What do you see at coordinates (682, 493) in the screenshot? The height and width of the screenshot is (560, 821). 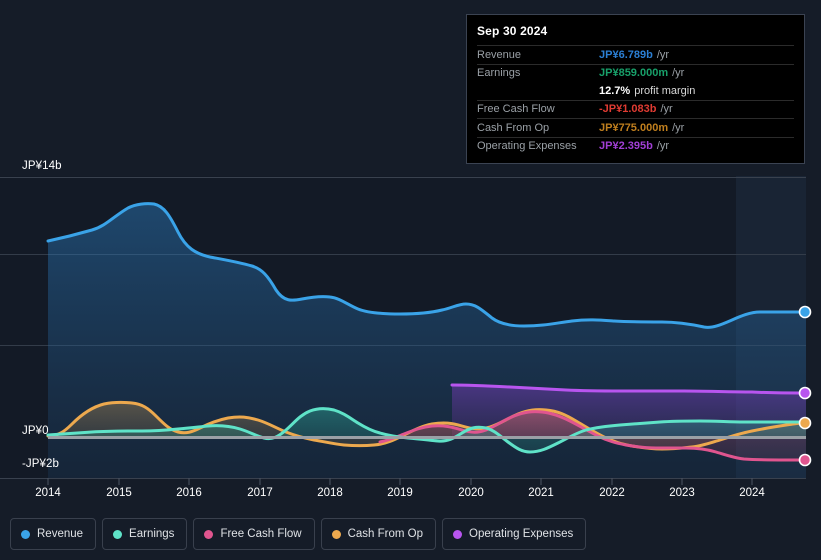 I see `x-axis-label-2023: 2023` at bounding box center [682, 493].